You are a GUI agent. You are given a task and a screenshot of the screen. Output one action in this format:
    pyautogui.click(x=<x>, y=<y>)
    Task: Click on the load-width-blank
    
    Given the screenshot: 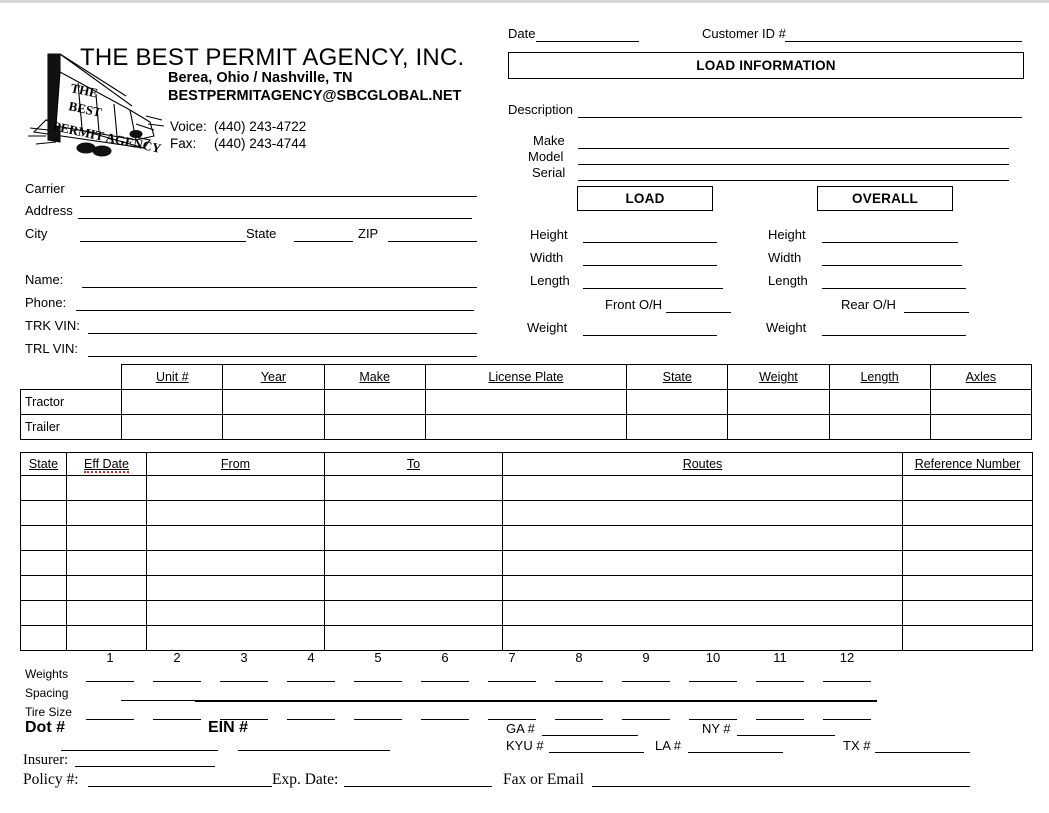 What is the action you would take?
    pyautogui.click(x=650, y=265)
    